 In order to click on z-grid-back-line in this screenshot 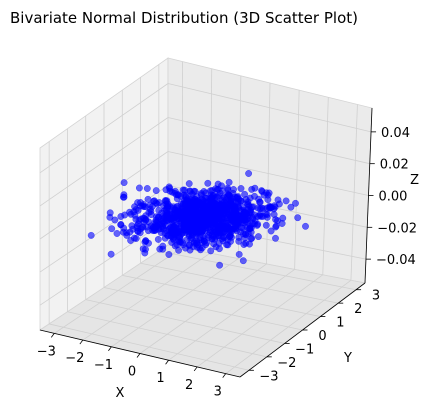, I will do `click(268, 141)`.